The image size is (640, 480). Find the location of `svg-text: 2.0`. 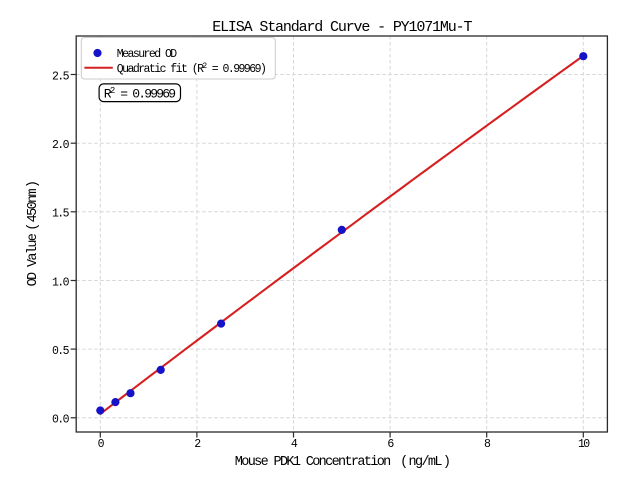

svg-text: 2.0 is located at coordinates (61, 145).